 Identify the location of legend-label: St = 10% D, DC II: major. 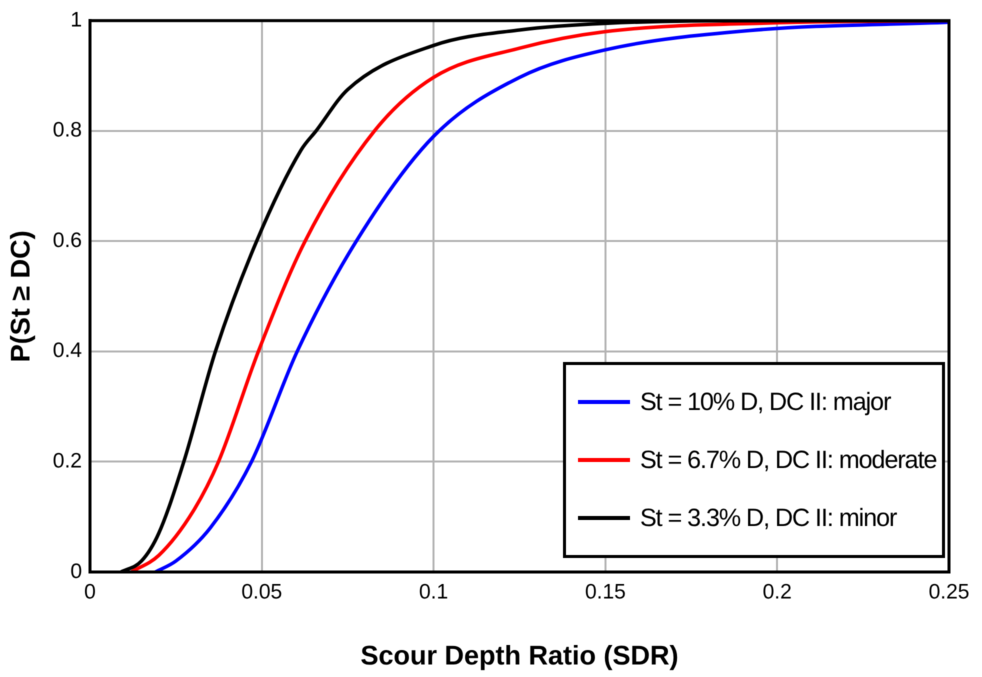
(765, 402).